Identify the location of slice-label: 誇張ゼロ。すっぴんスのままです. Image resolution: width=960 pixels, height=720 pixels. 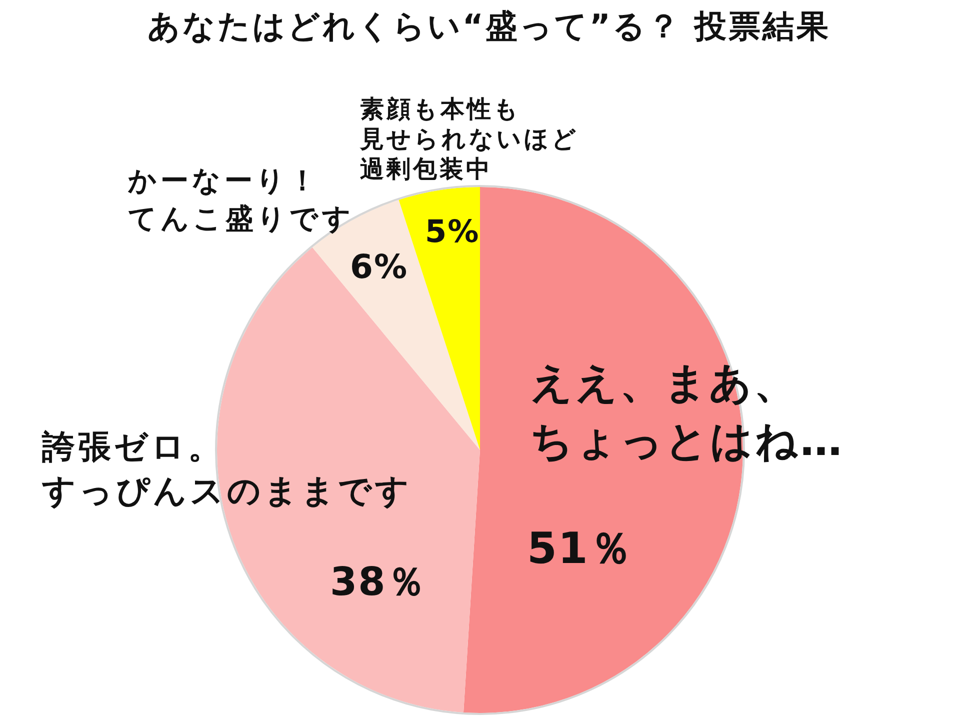
(226, 468).